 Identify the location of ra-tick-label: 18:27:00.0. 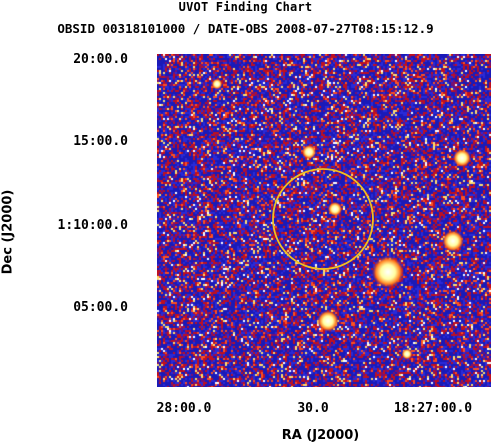
(433, 408).